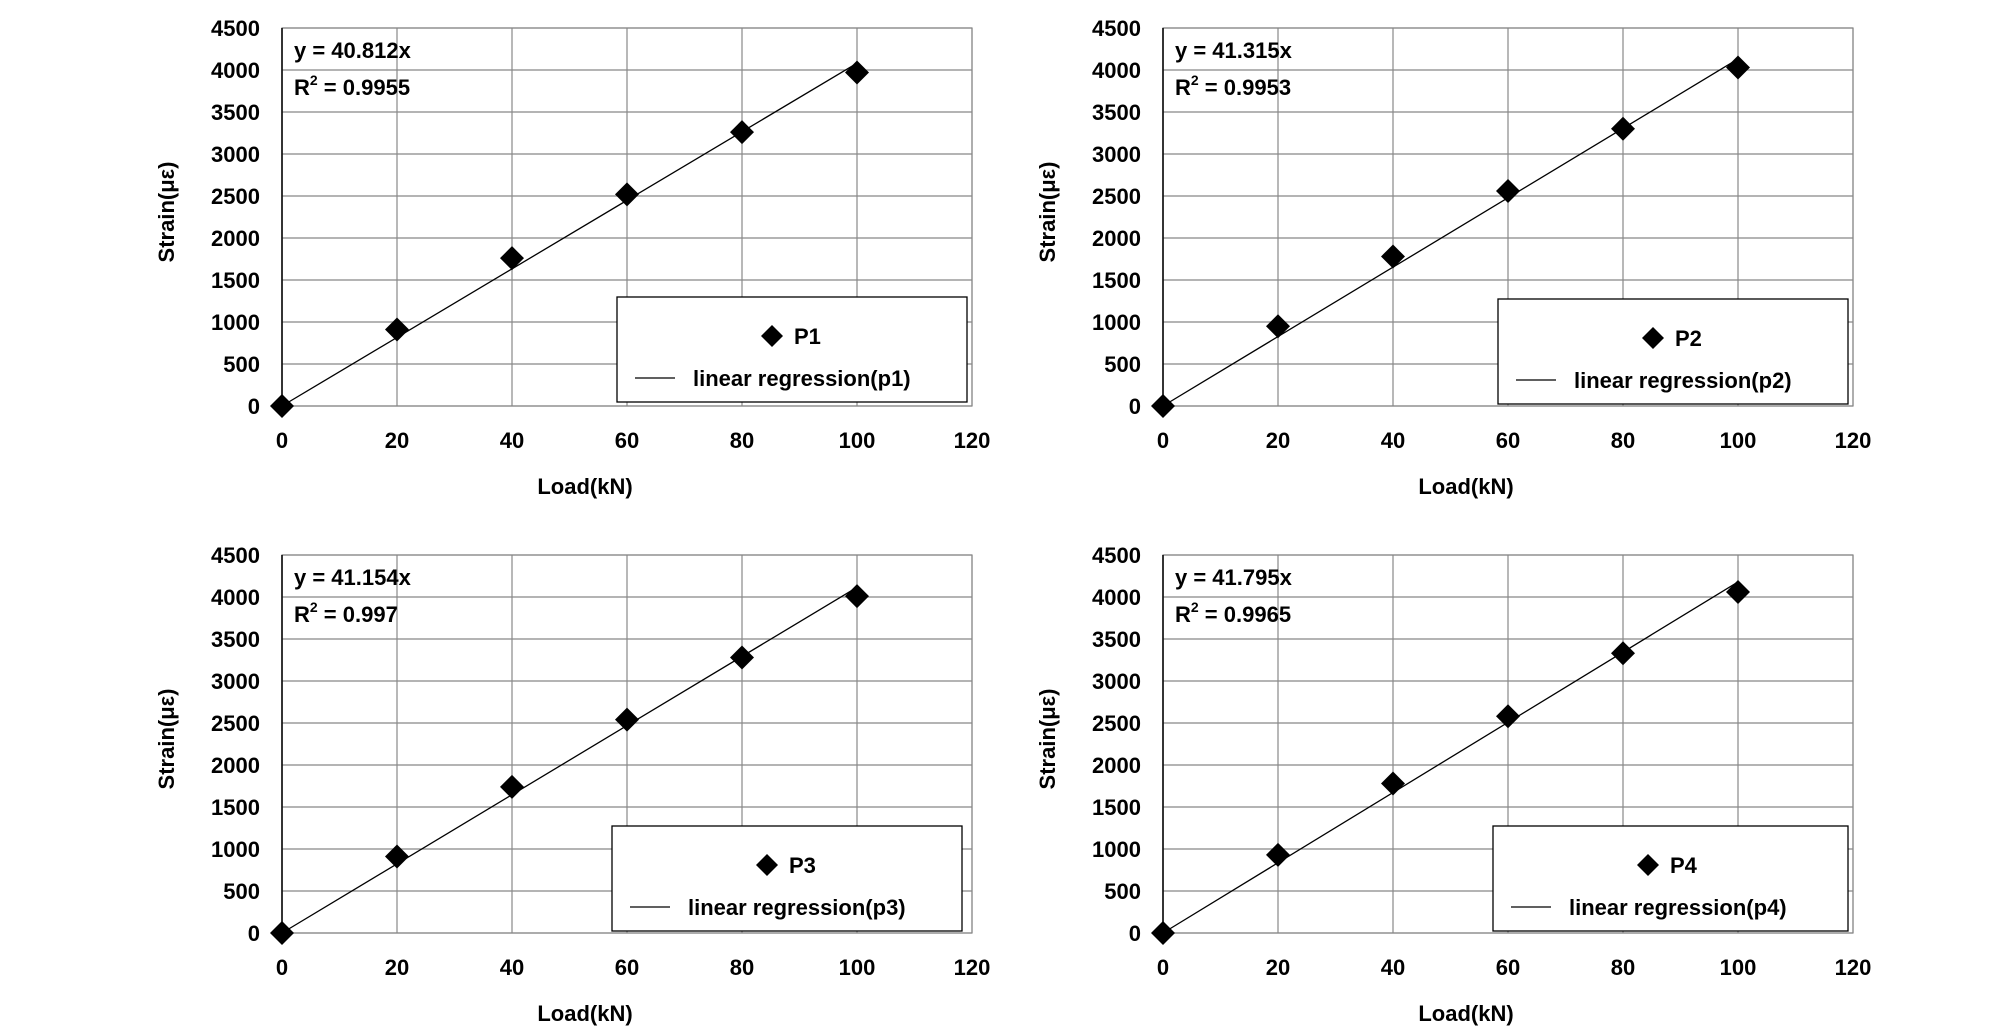 The height and width of the screenshot is (1026, 2008). Describe the element at coordinates (346, 613) in the screenshot. I see `r-squared-label: R2 = 0.997` at that location.